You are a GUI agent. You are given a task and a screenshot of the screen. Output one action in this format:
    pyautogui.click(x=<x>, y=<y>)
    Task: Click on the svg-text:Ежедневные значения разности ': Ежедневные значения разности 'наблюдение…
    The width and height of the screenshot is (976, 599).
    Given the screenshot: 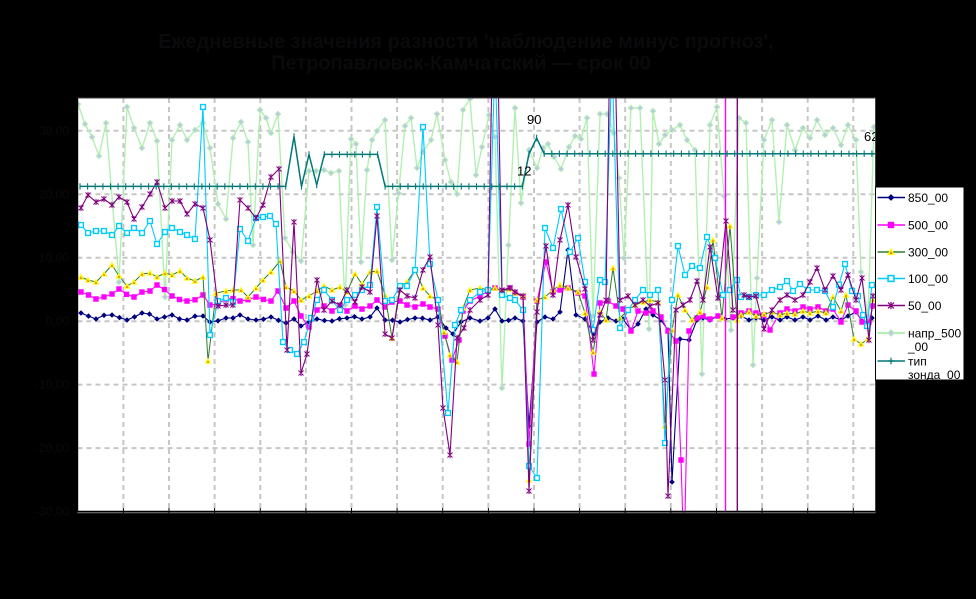 What is the action you would take?
    pyautogui.click(x=466, y=42)
    